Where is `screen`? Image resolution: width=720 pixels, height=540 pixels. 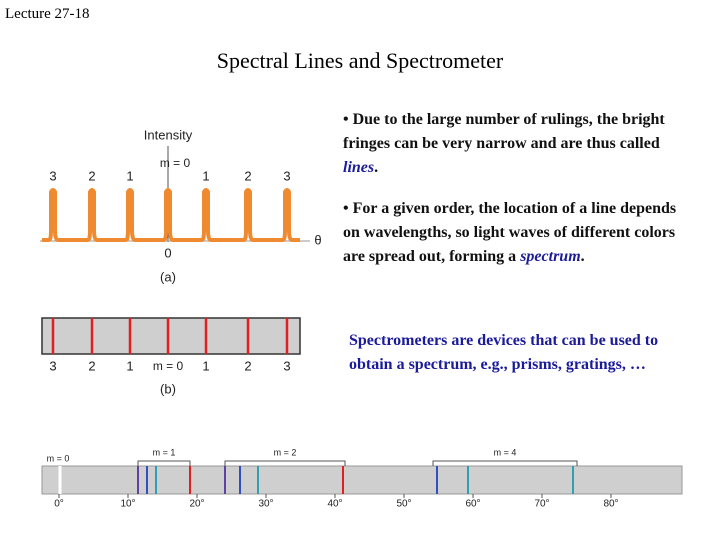 screen is located at coordinates (171, 336).